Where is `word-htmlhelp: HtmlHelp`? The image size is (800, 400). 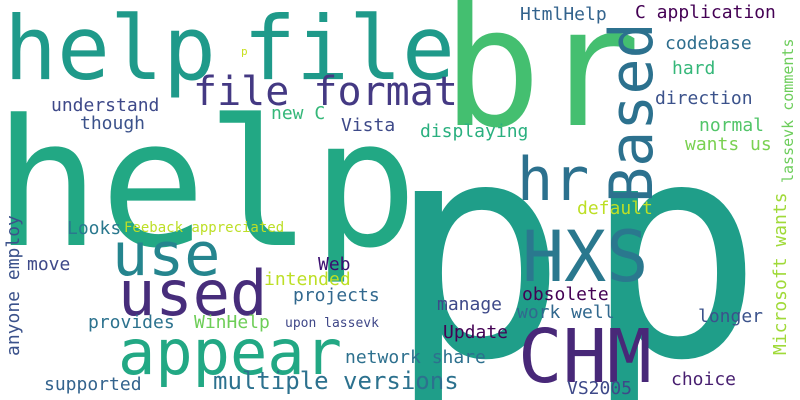
word-htmlhelp: HtmlHelp is located at coordinates (563, 14).